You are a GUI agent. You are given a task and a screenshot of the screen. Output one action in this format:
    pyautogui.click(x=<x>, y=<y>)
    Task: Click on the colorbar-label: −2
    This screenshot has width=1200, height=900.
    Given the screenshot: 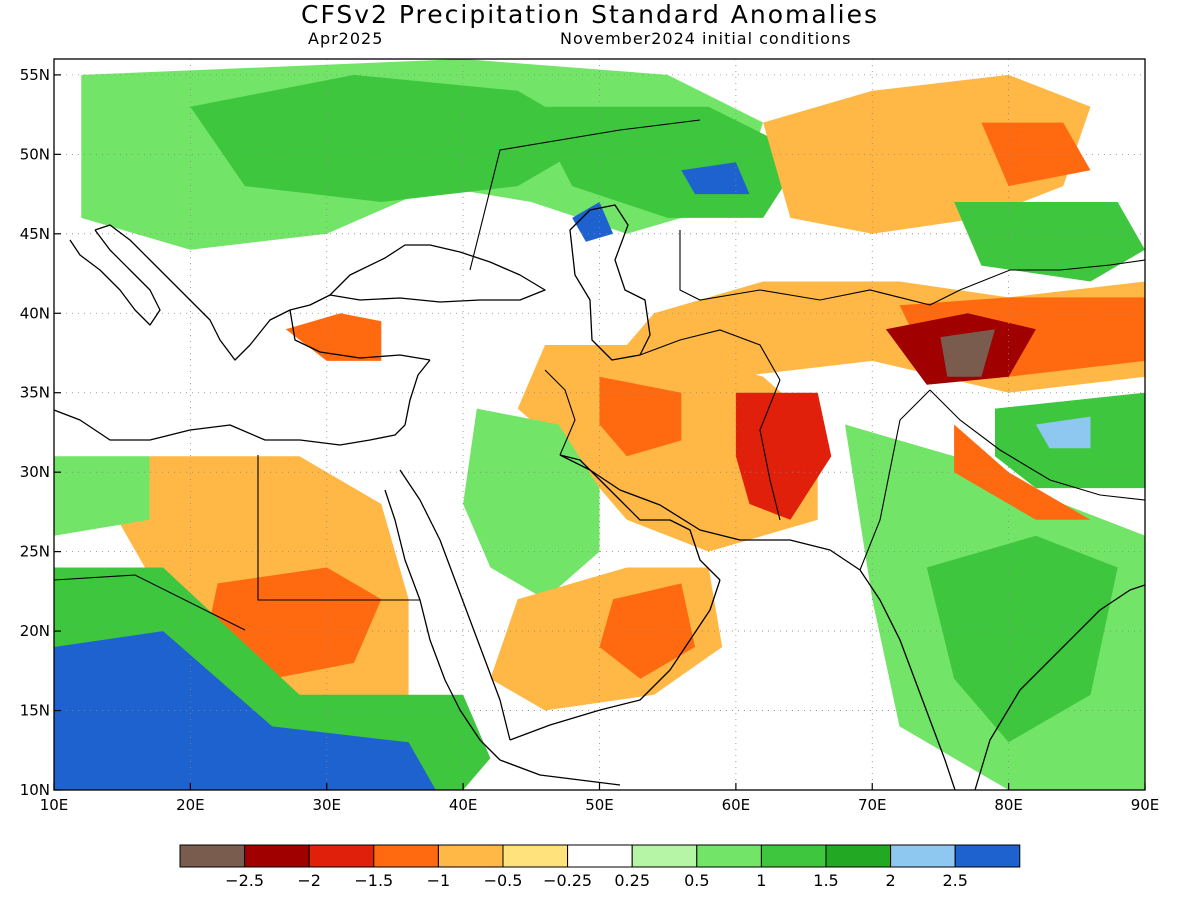 What is the action you would take?
    pyautogui.click(x=309, y=880)
    